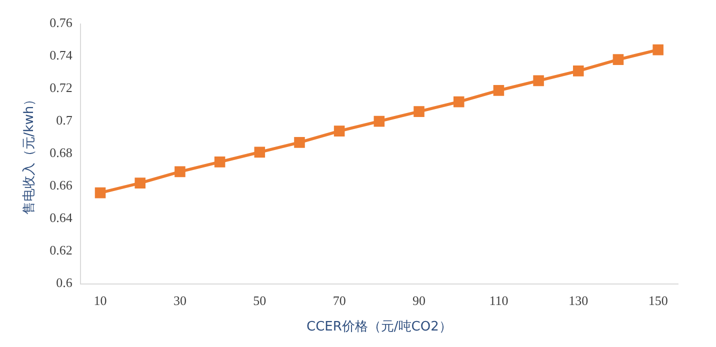 The height and width of the screenshot is (347, 716). Describe the element at coordinates (61, 88) in the screenshot. I see `y-tick-label: 0.72` at that location.